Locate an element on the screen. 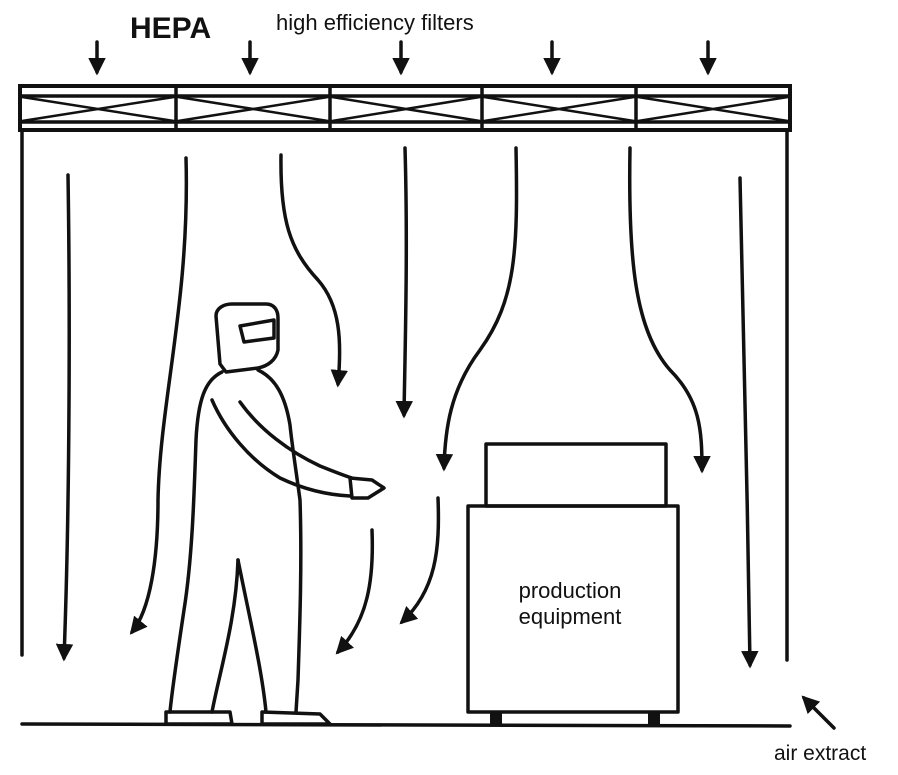 The width and height of the screenshot is (898, 775). air-extract-label: air extract is located at coordinates (820, 753).